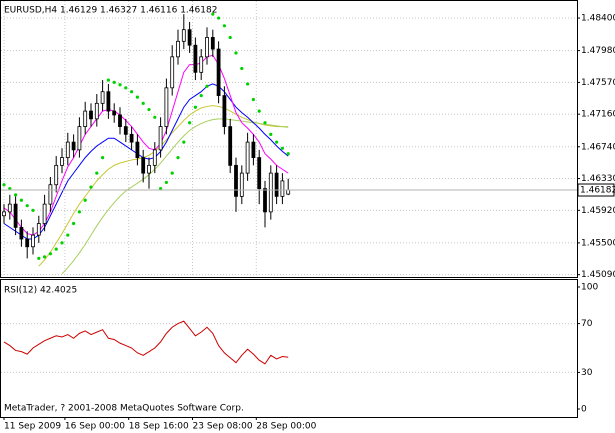 This screenshot has width=615, height=433. Describe the element at coordinates (598, 243) in the screenshot. I see `y-tick-label: 1.45500` at that location.